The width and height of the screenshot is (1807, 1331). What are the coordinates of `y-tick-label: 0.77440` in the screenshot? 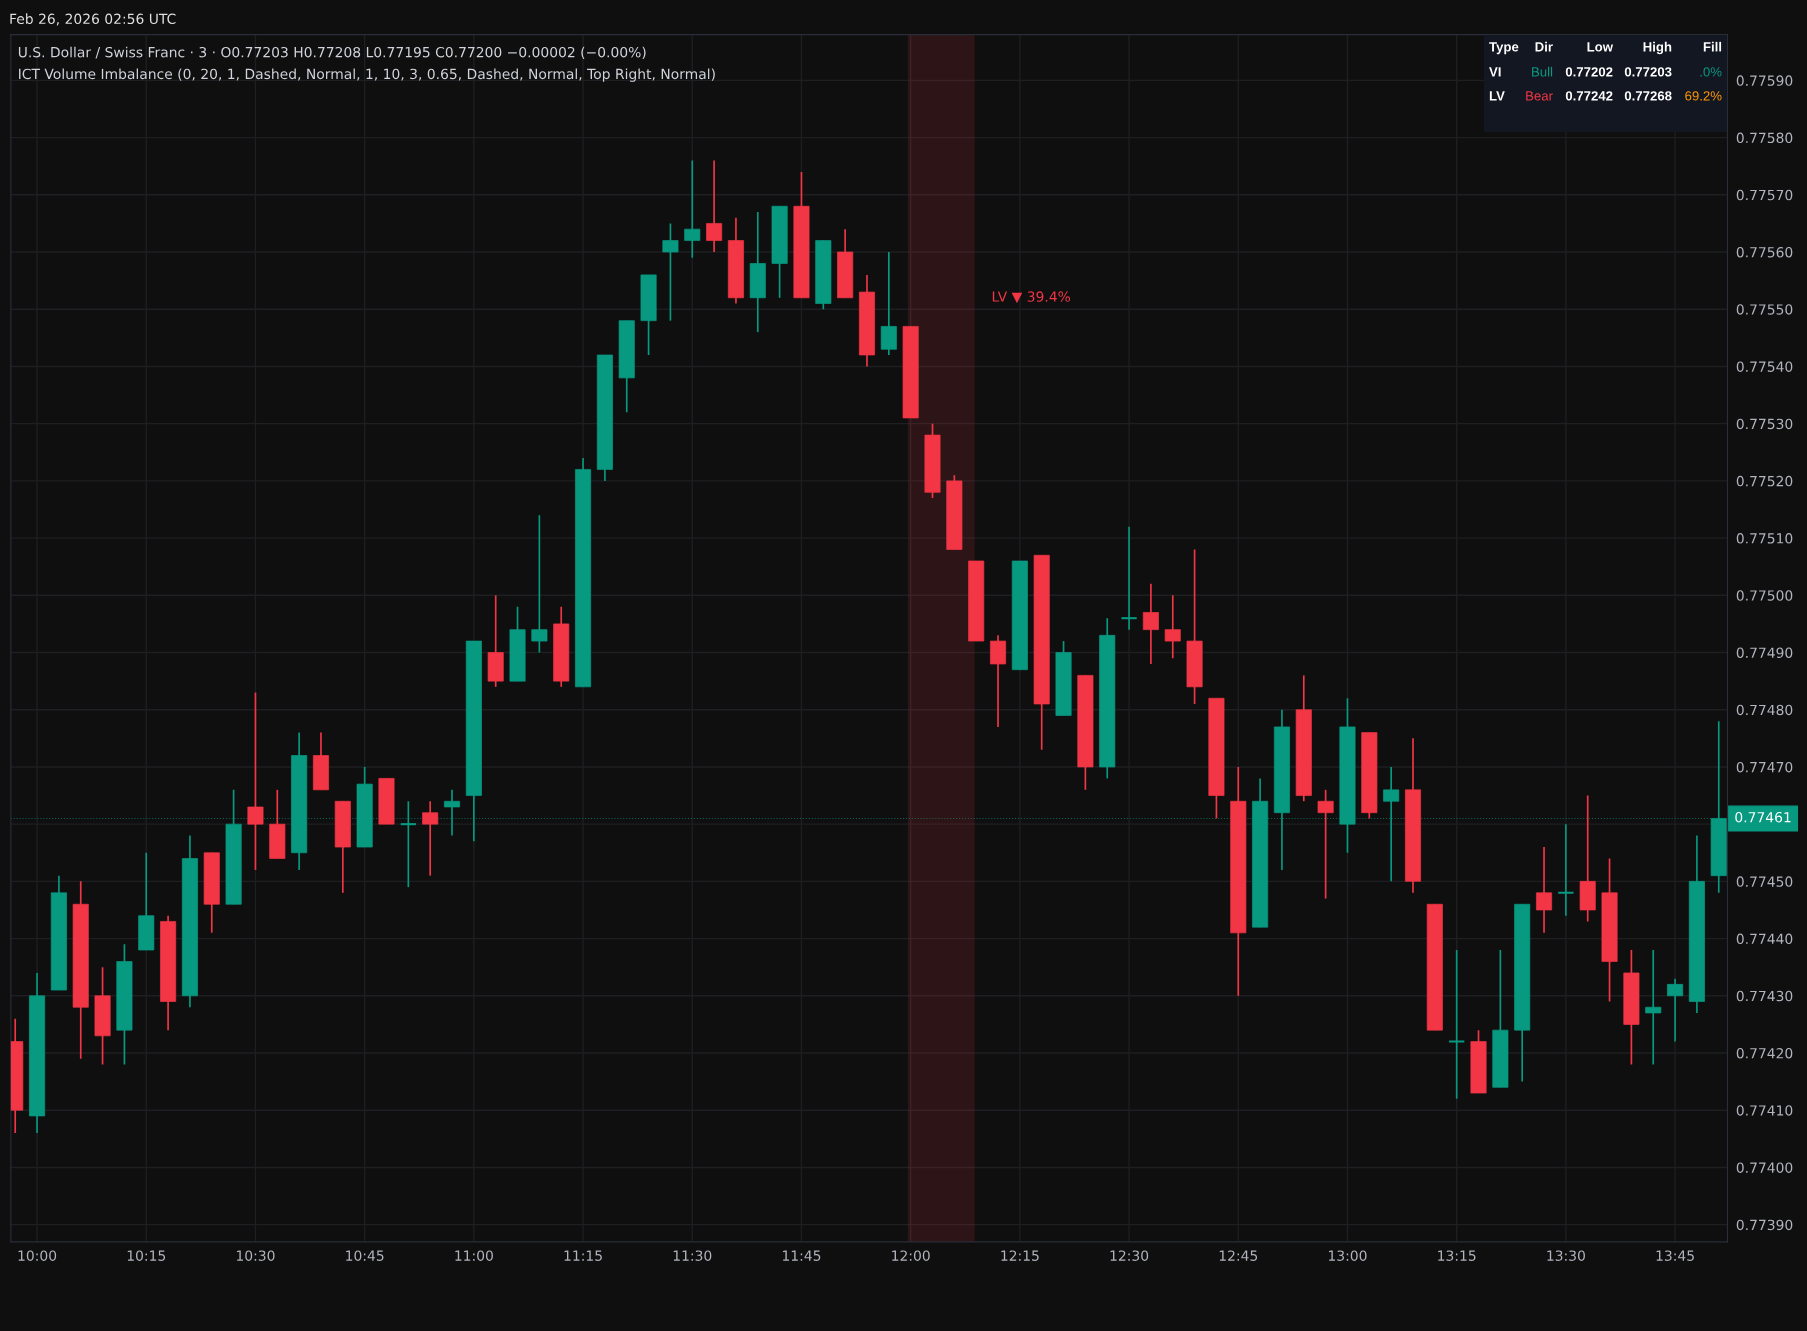 It's located at (1764, 939).